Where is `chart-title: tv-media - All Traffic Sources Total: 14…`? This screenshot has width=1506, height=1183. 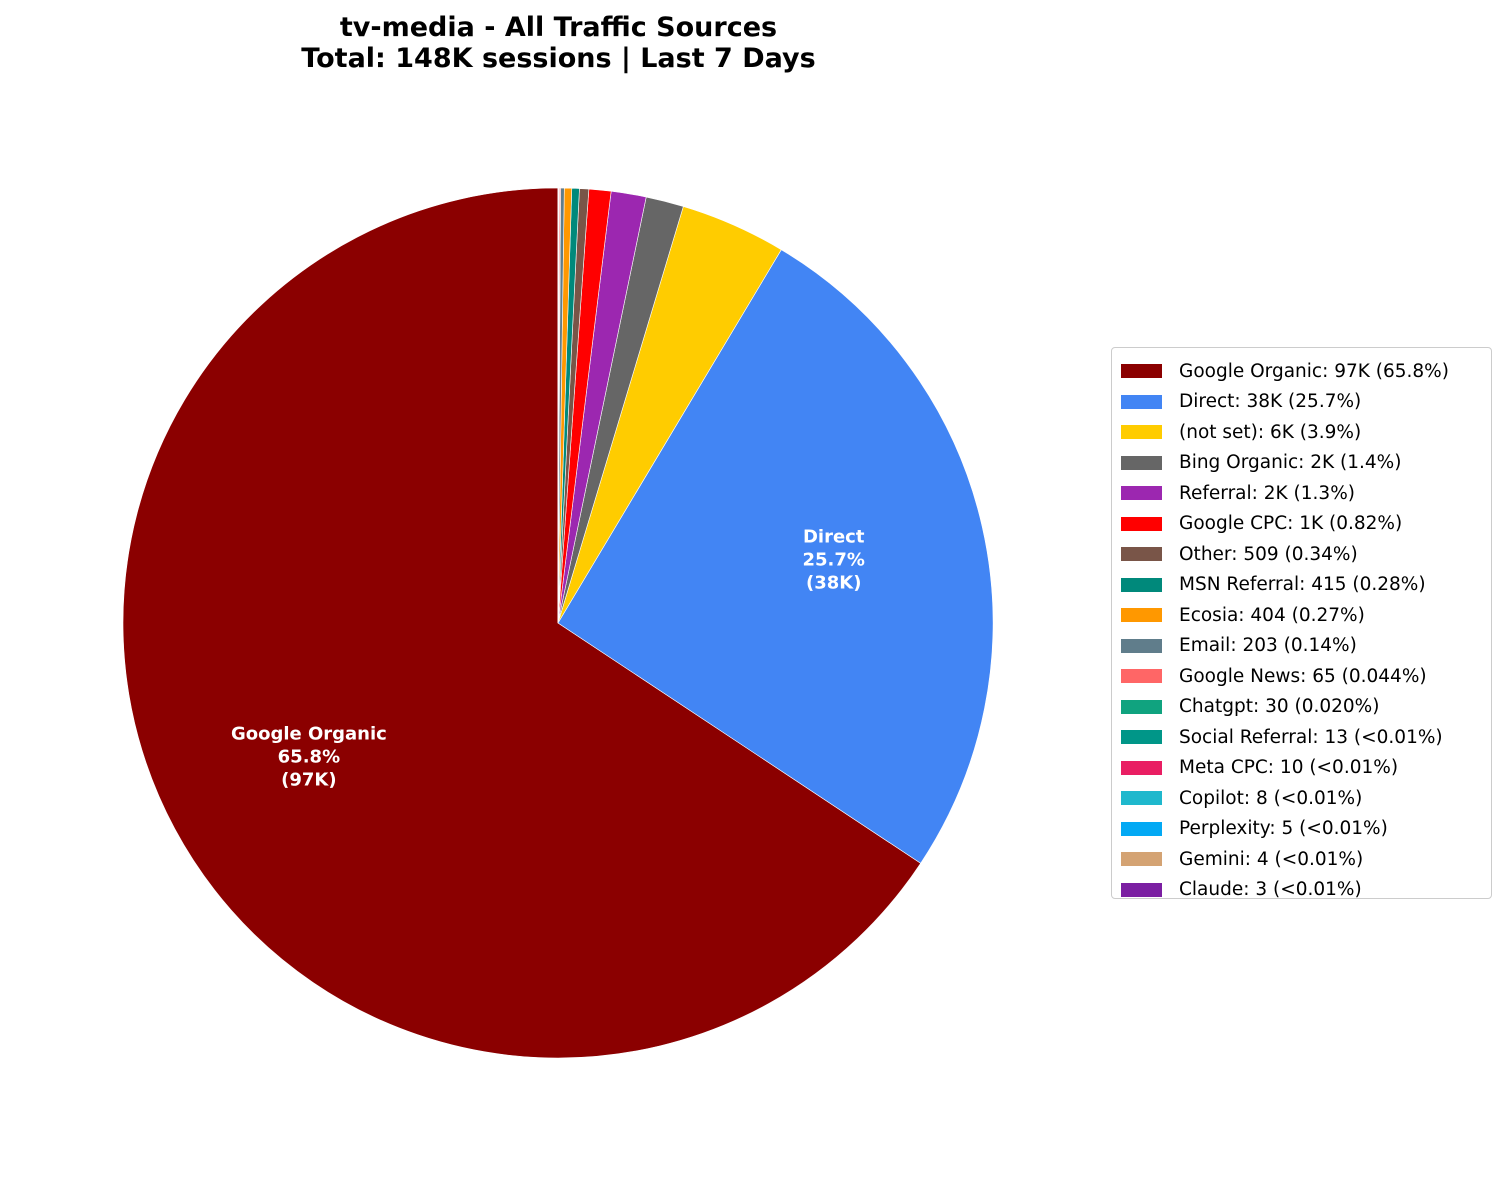
chart-title: tv-media - All Traffic Sources Total: 14… is located at coordinates (558, 43).